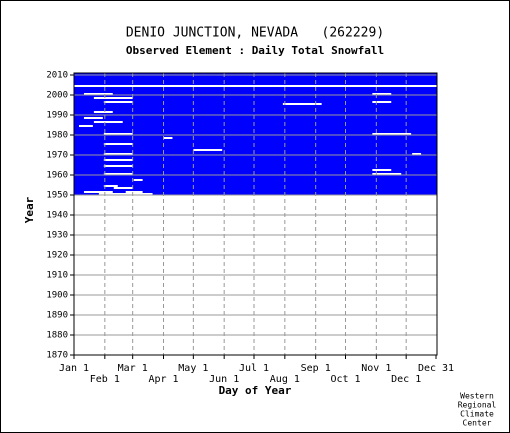  Describe the element at coordinates (285, 379) in the screenshot. I see `x-tick-label: Aug 1` at that location.